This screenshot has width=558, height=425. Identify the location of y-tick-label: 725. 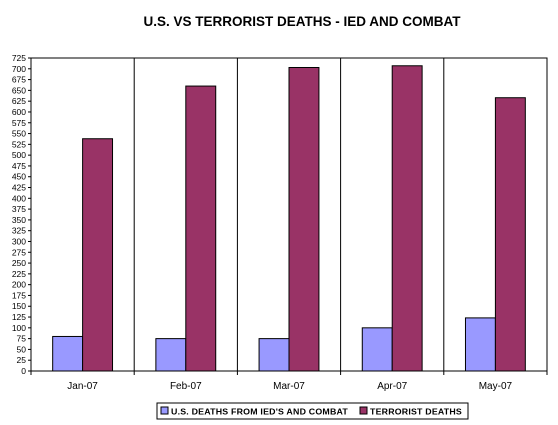
(19, 58).